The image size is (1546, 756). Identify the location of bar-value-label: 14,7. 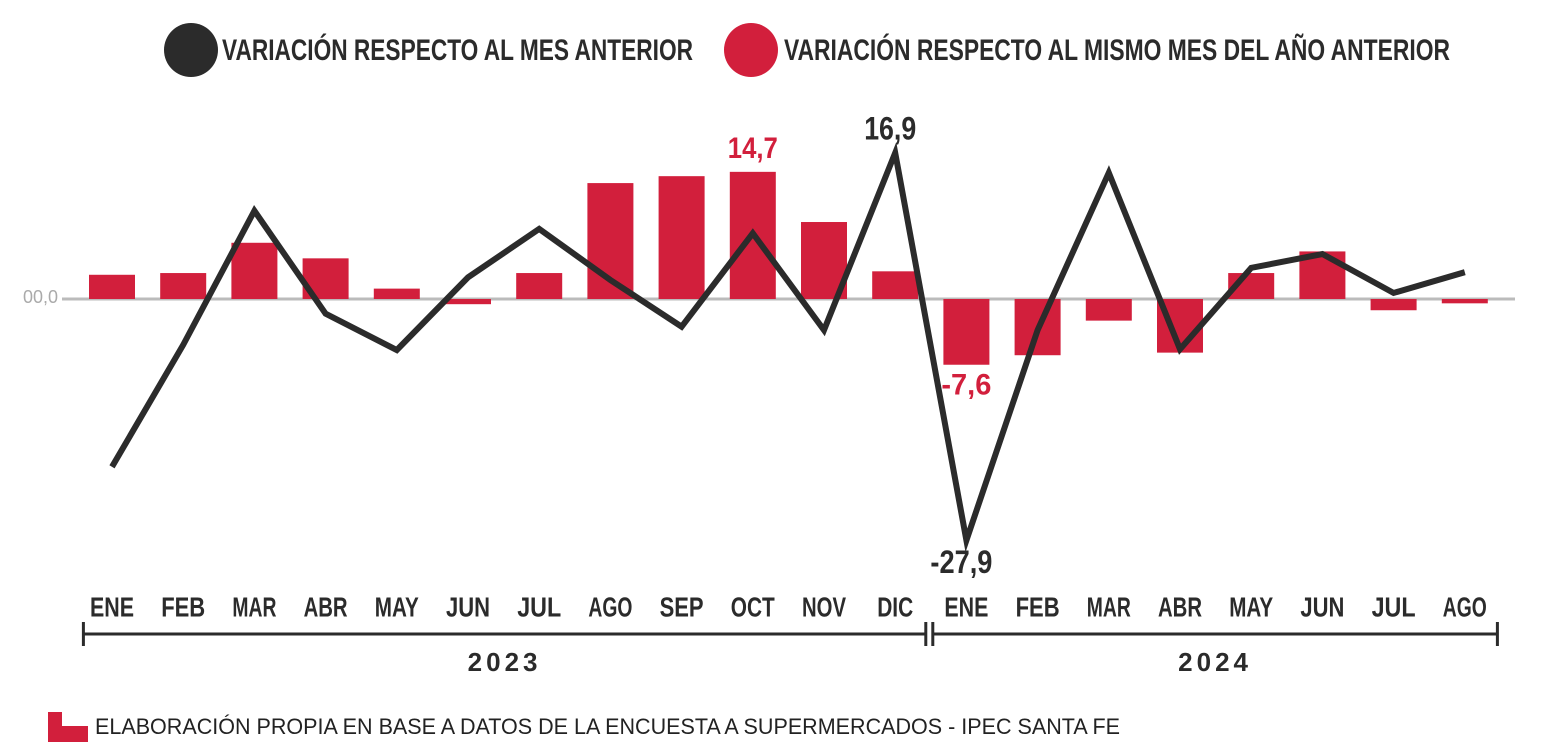
(753, 148).